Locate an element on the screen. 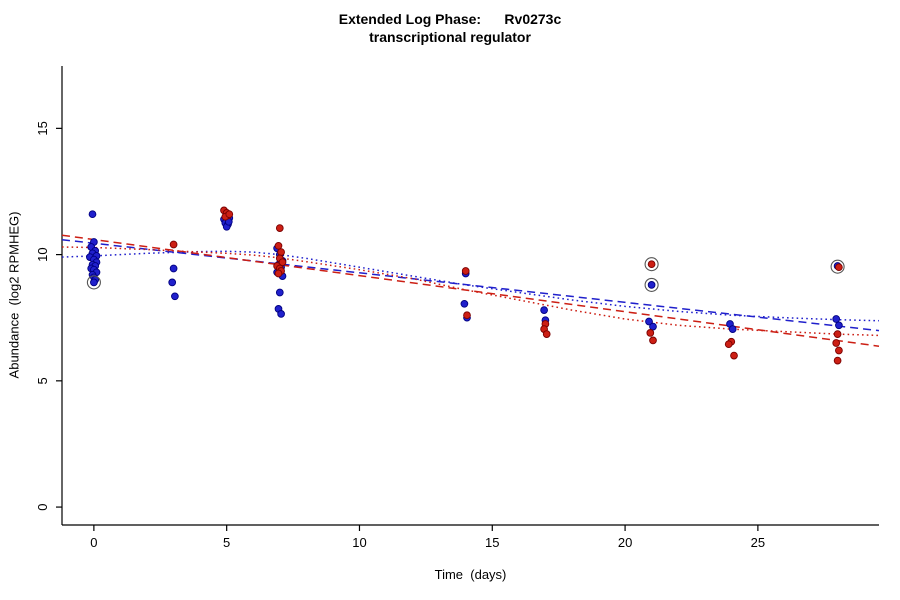 Image resolution: width=900 pixels, height=600 pixels. x-tick-label: 0 is located at coordinates (93, 542).